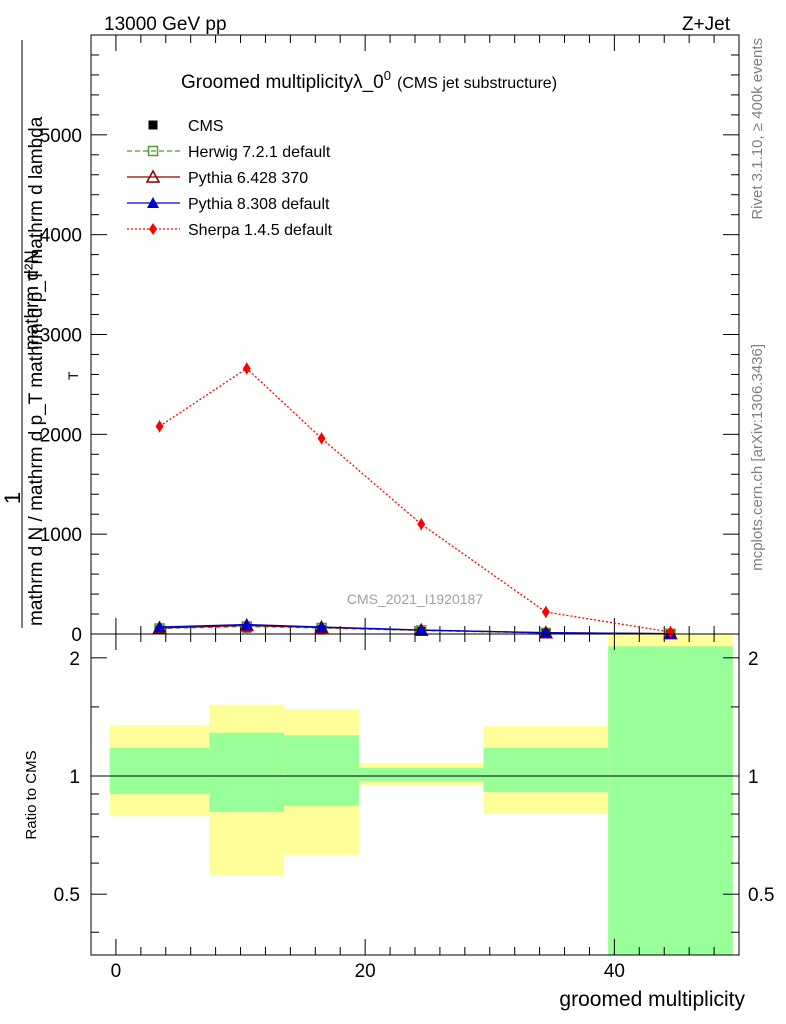 This screenshot has width=786, height=1024. What do you see at coordinates (706, 24) in the screenshot?
I see `header-right: Z+Jet` at bounding box center [706, 24].